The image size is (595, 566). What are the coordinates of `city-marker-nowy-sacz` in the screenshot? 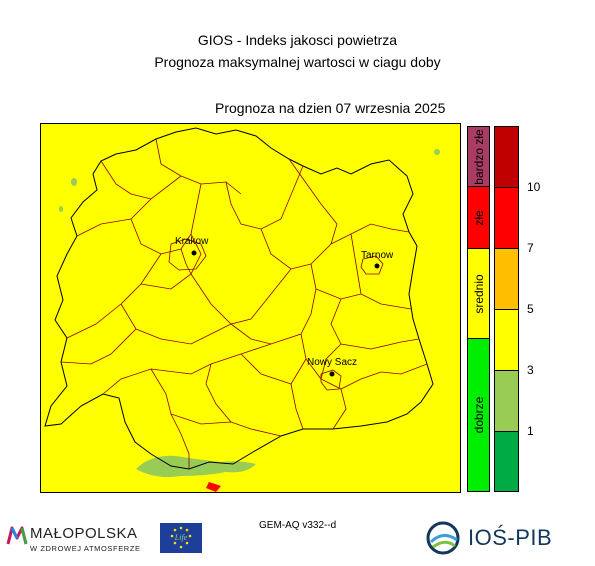 It's located at (332, 374).